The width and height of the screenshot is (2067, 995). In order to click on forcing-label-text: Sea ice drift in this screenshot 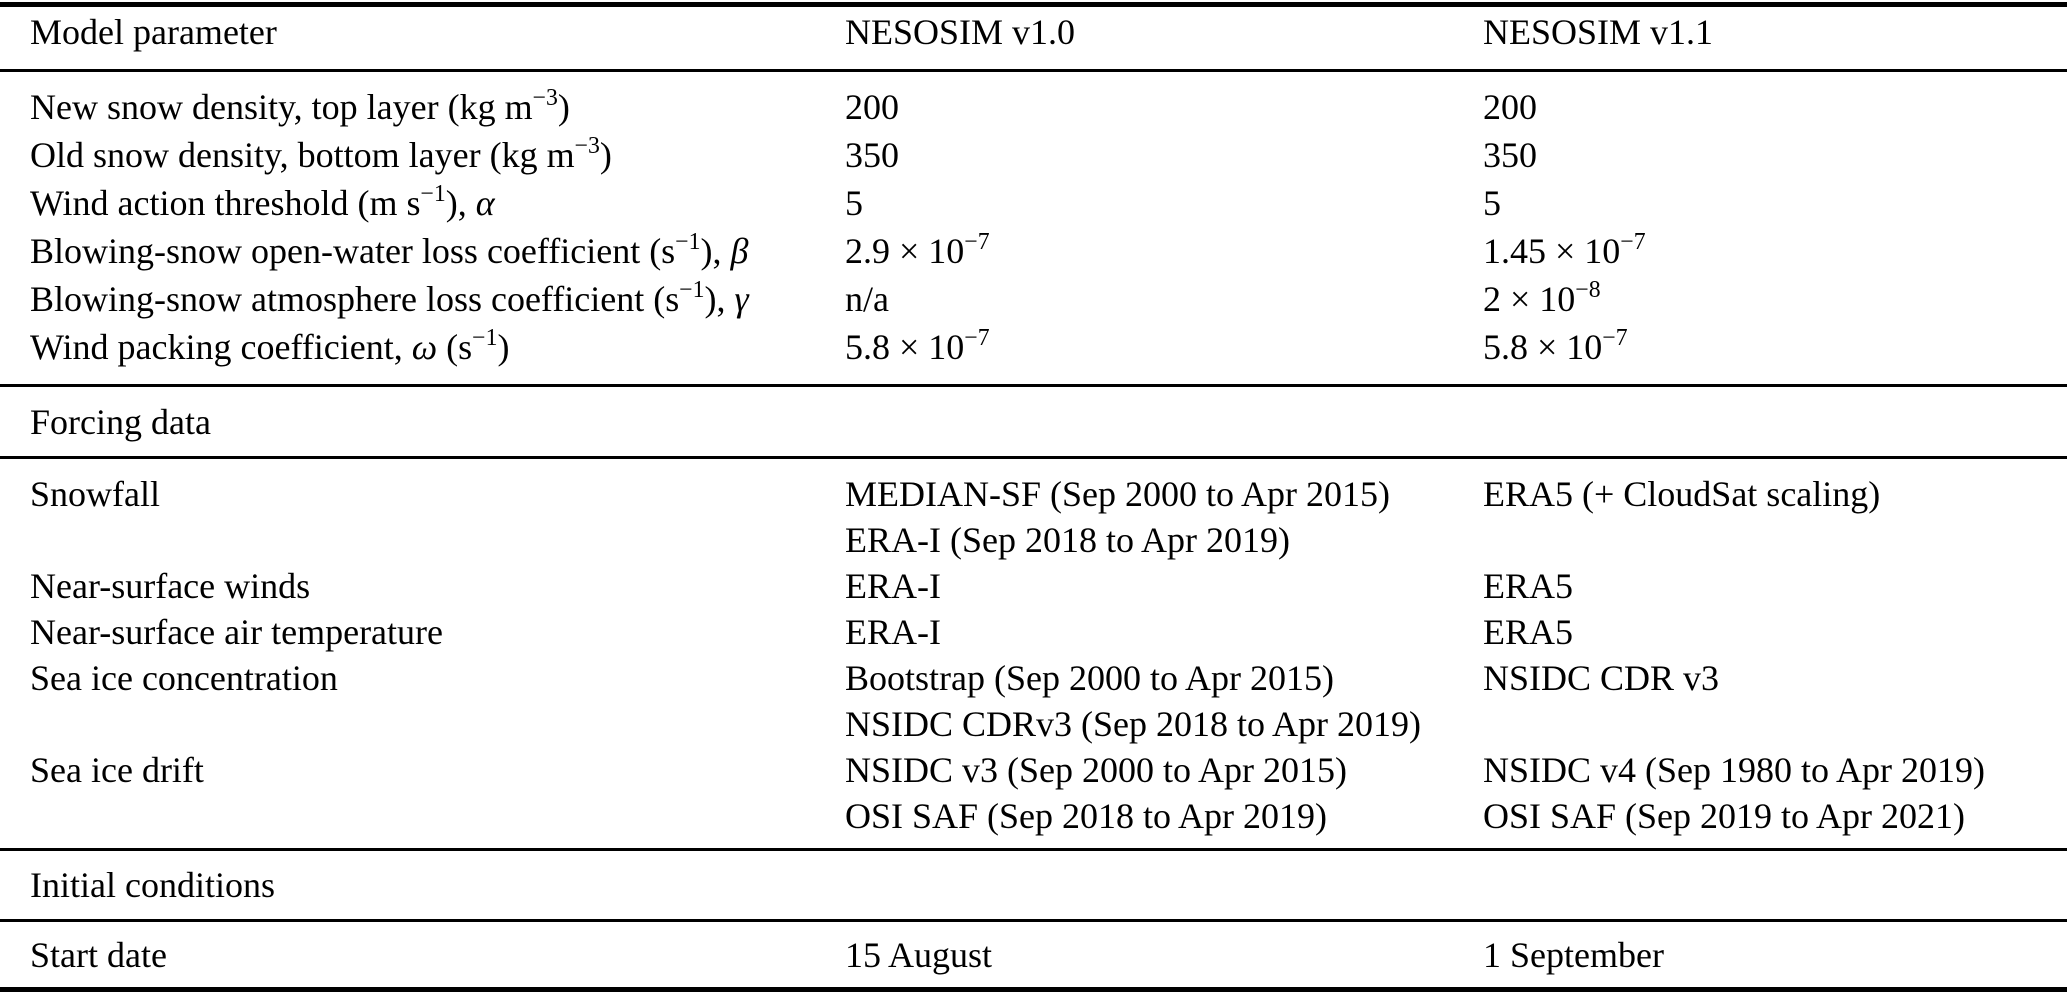, I will do `click(117, 770)`.